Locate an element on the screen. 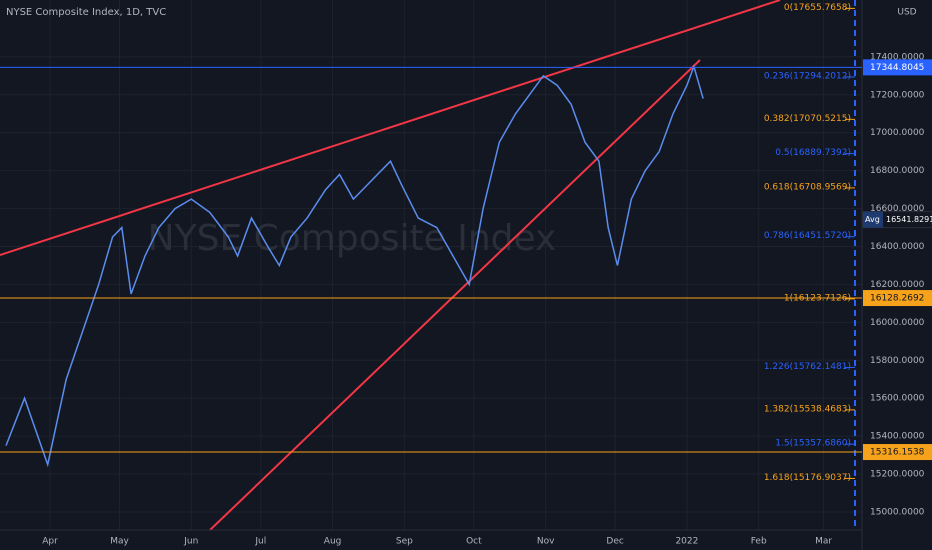 This screenshot has width=932, height=550. x-tick-label: May is located at coordinates (119, 542).